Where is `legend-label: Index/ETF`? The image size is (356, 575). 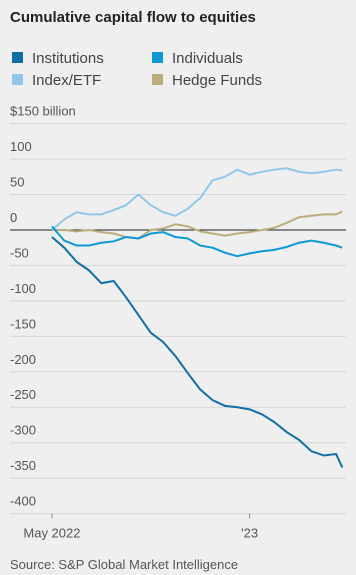 legend-label: Index/ETF is located at coordinates (66, 80).